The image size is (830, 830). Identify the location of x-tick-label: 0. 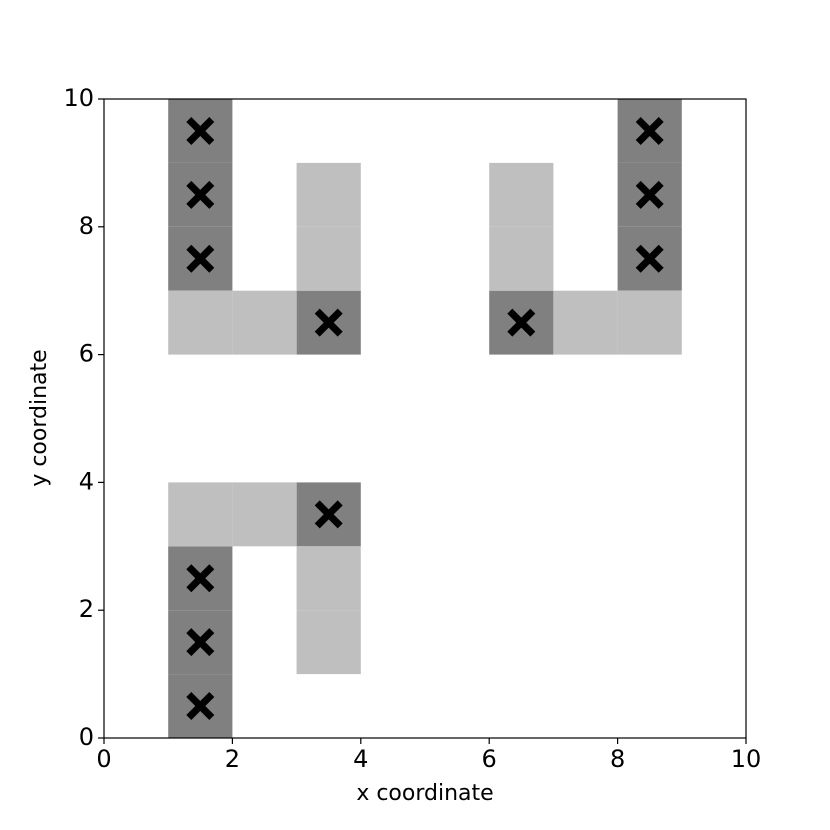
(103, 759).